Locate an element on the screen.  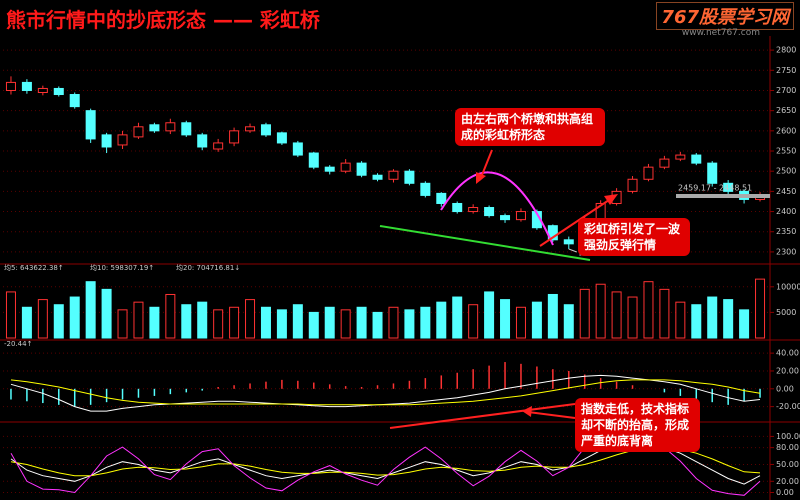
site-url: www.net767.com is located at coordinates (720, 33).